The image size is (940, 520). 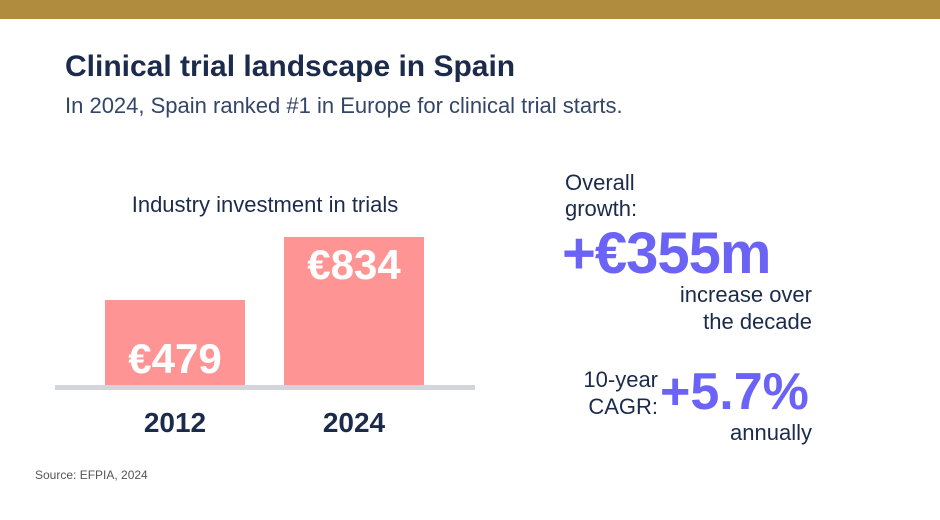 I want to click on growth-note: increase over the decade, so click(x=745, y=308).